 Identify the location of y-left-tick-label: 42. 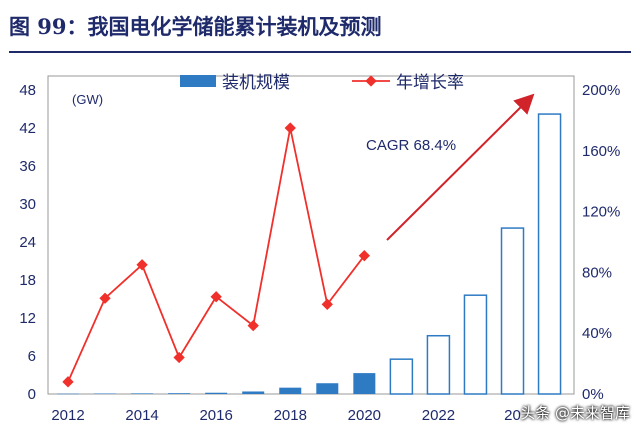
(27, 128).